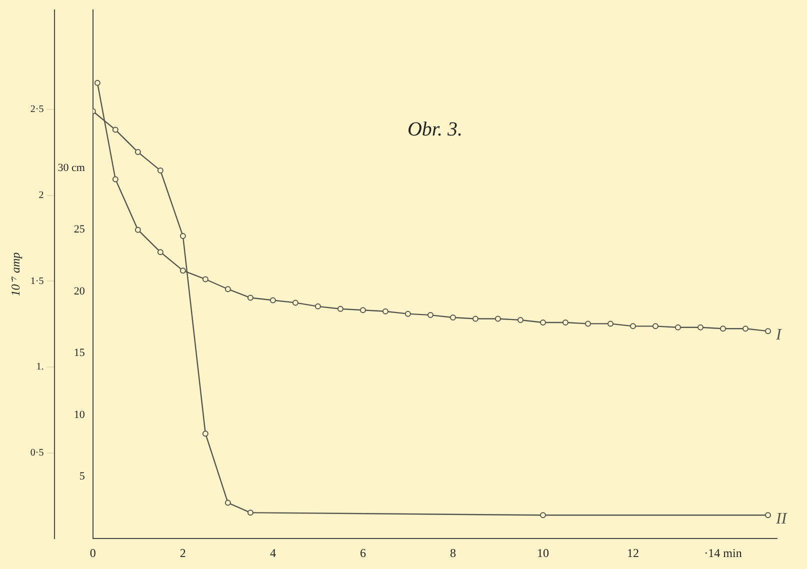 The image size is (807, 569). Describe the element at coordinates (40, 367) in the screenshot. I see `y2-tick-label: 1.` at that location.